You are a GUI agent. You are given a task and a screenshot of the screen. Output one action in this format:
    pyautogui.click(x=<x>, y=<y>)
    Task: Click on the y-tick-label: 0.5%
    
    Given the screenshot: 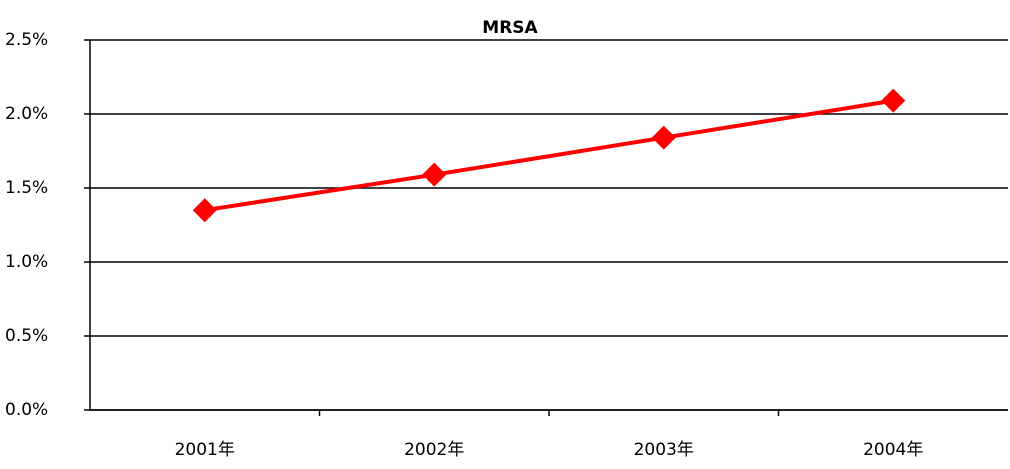 What is the action you would take?
    pyautogui.click(x=26, y=336)
    